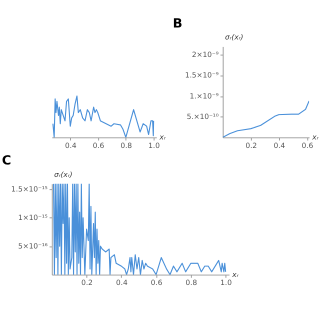  What do you see at coordinates (33, 217) in the screenshot?
I see `y-tick-label: 1×10⁻¹⁵` at bounding box center [33, 217].